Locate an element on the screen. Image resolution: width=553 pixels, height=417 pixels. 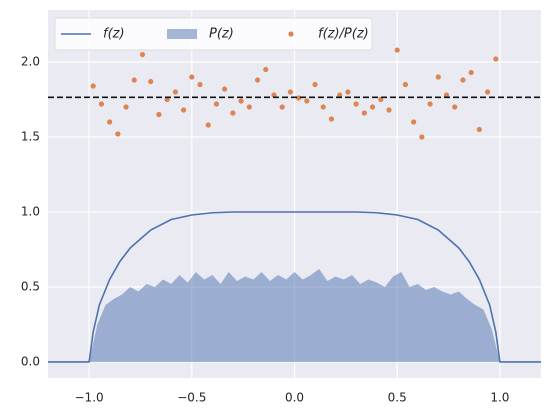
legend-label: P(z) is located at coordinates (221, 34).